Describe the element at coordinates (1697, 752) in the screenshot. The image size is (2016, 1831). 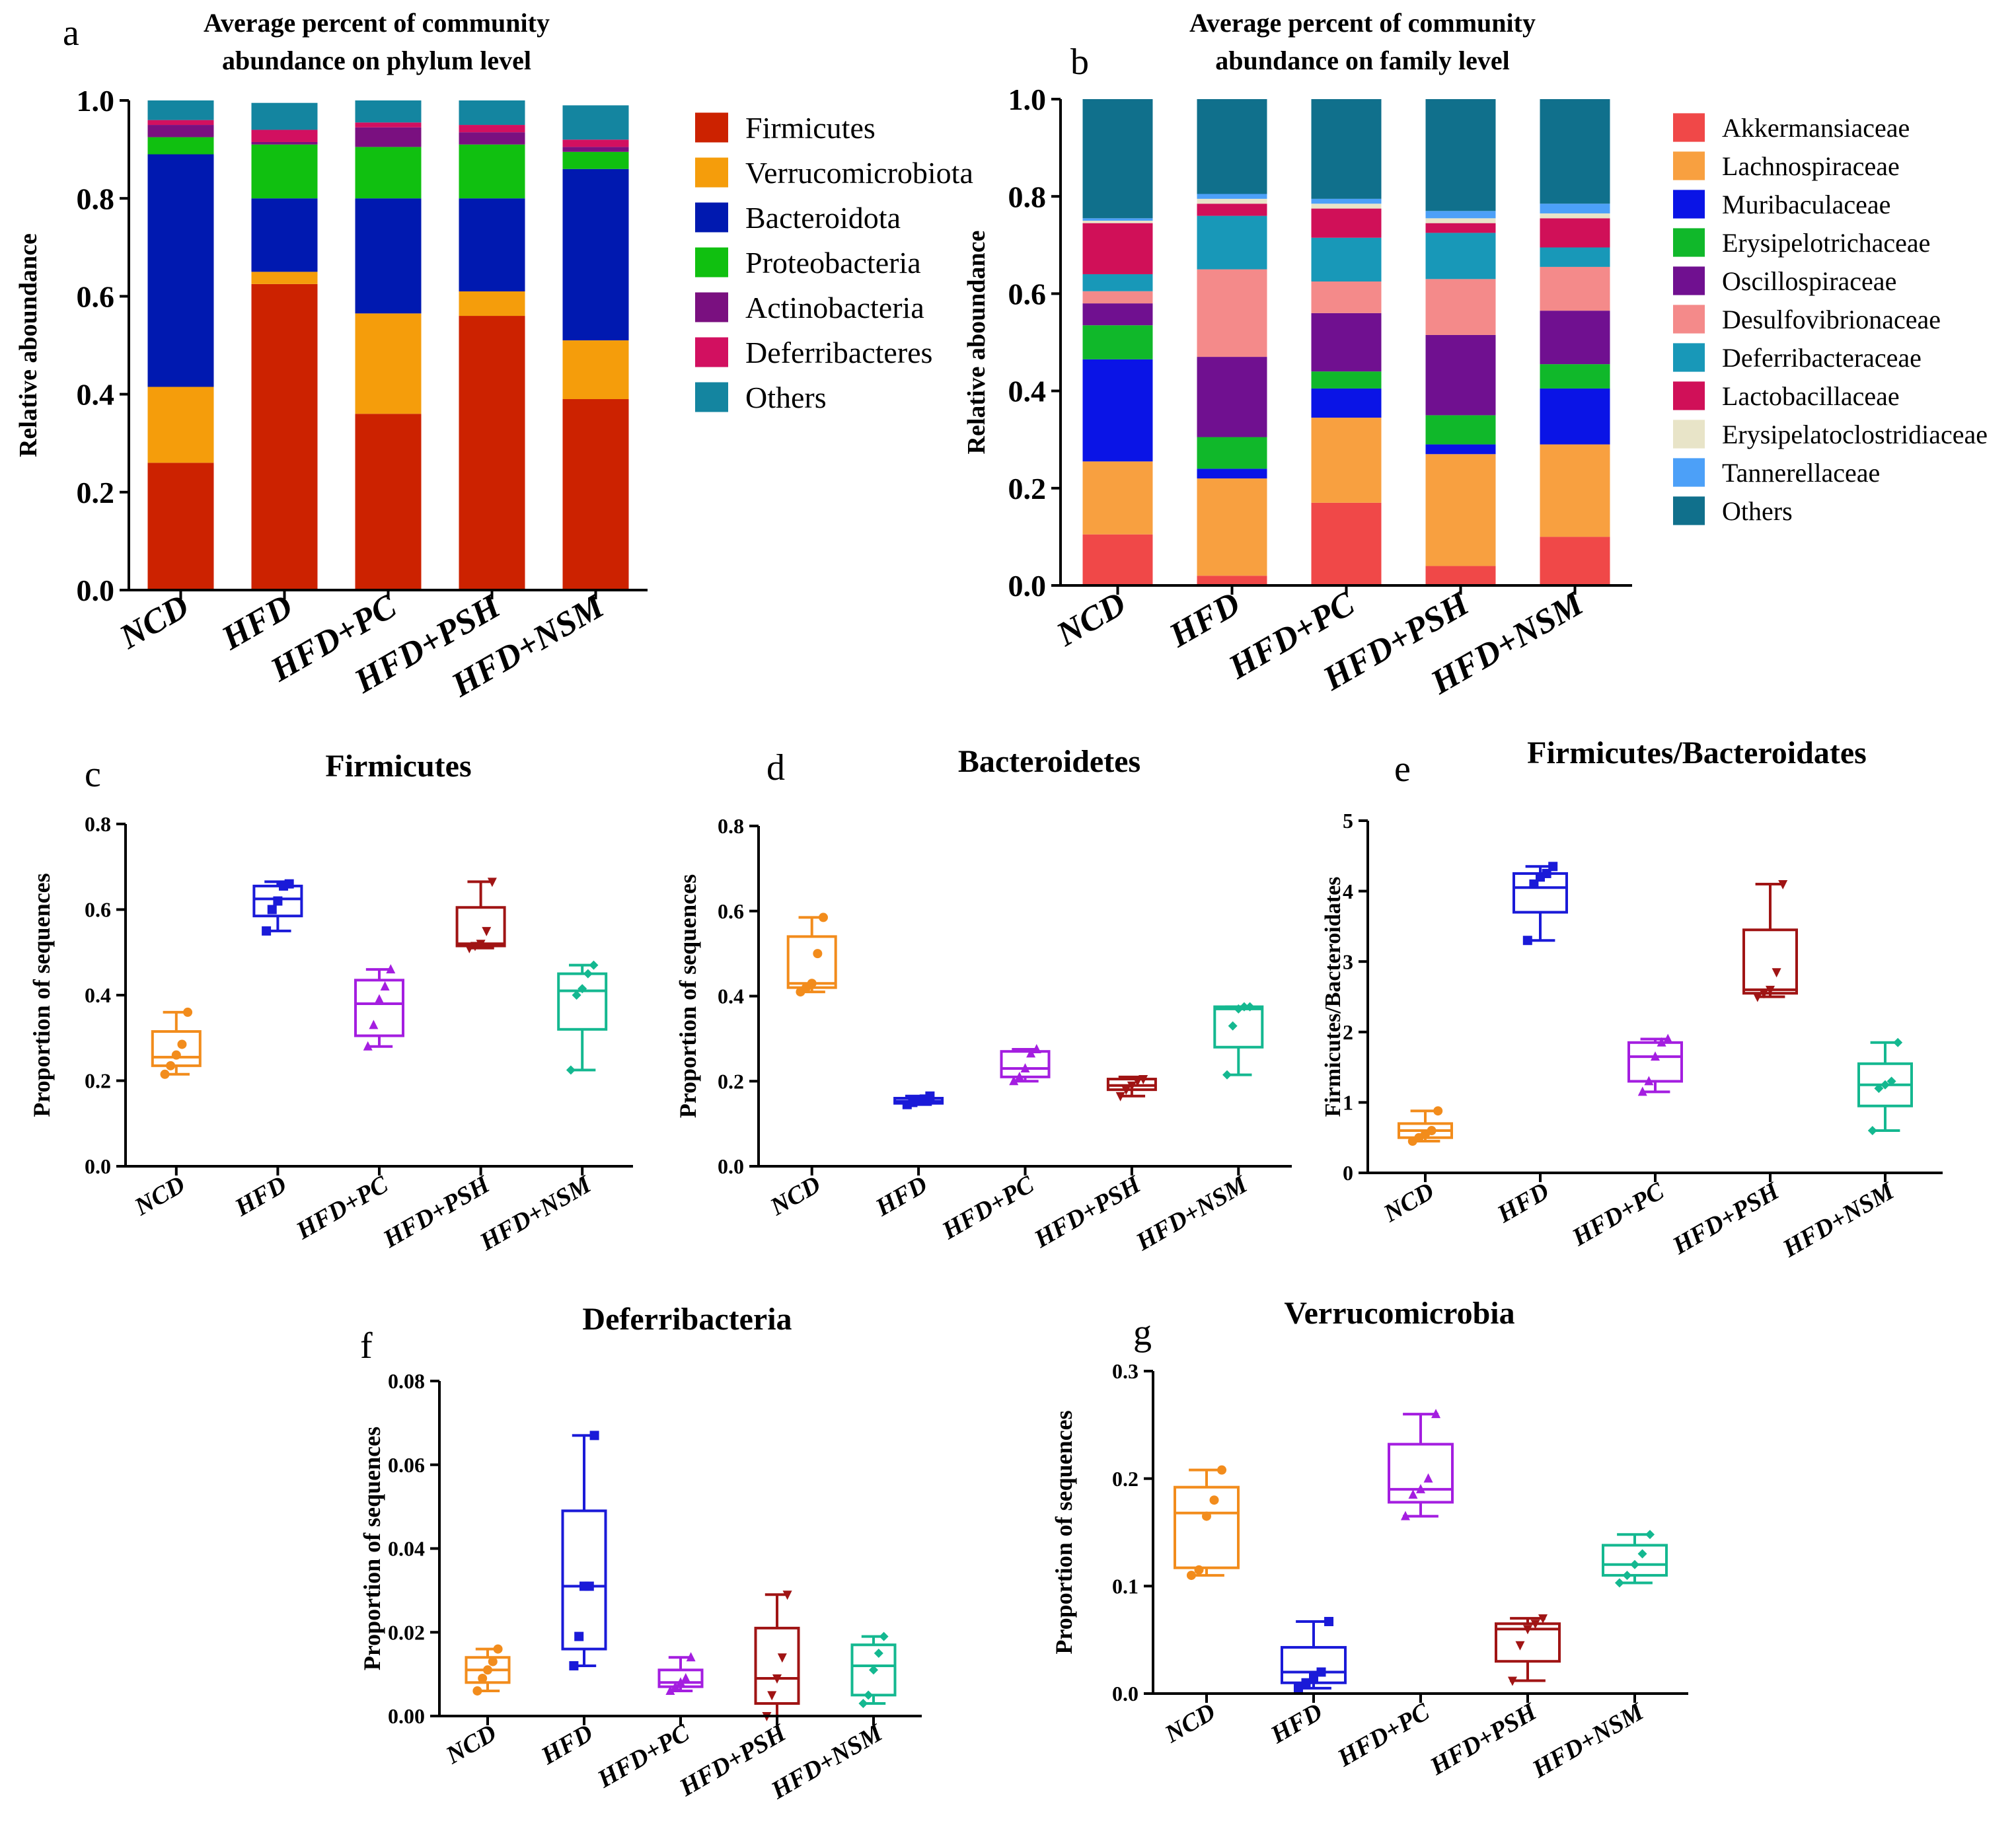
I see `chart-title: Firmicutes/Bacteroidates` at that location.